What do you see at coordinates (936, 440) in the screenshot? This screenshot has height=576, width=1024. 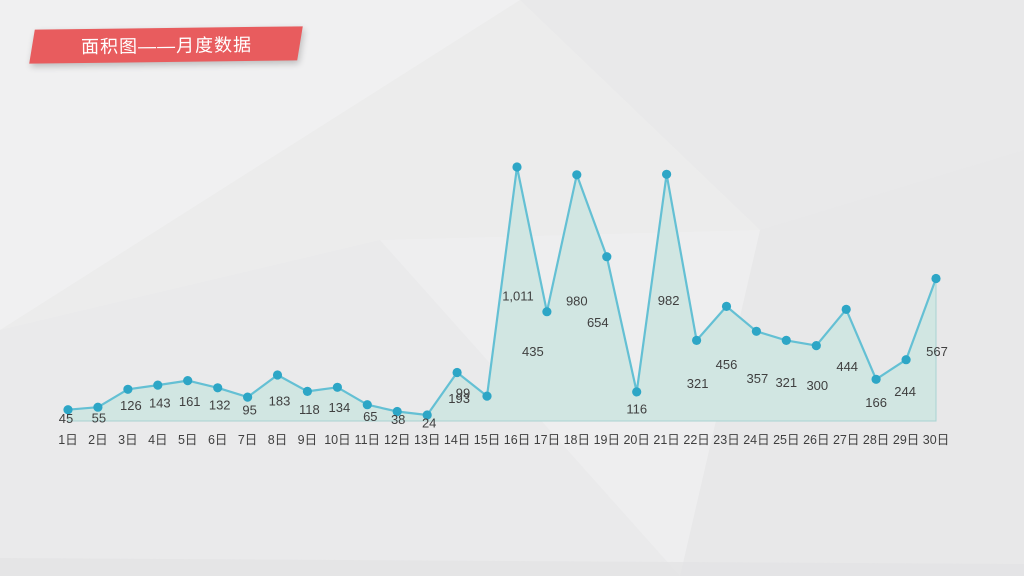 I see `x-axis-label: 30日` at bounding box center [936, 440].